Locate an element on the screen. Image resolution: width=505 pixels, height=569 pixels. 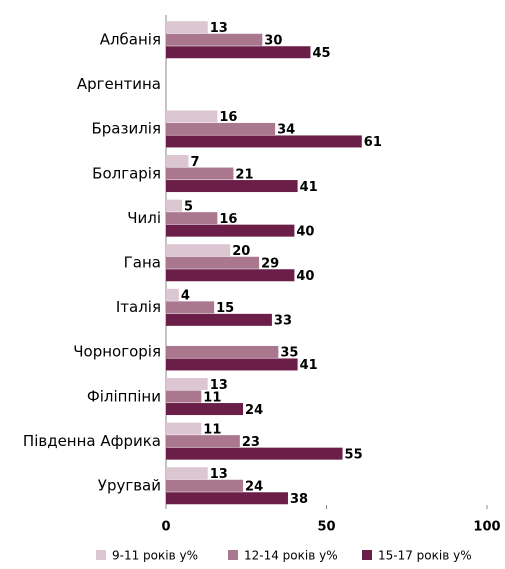
value-label: 7 is located at coordinates (194, 162).